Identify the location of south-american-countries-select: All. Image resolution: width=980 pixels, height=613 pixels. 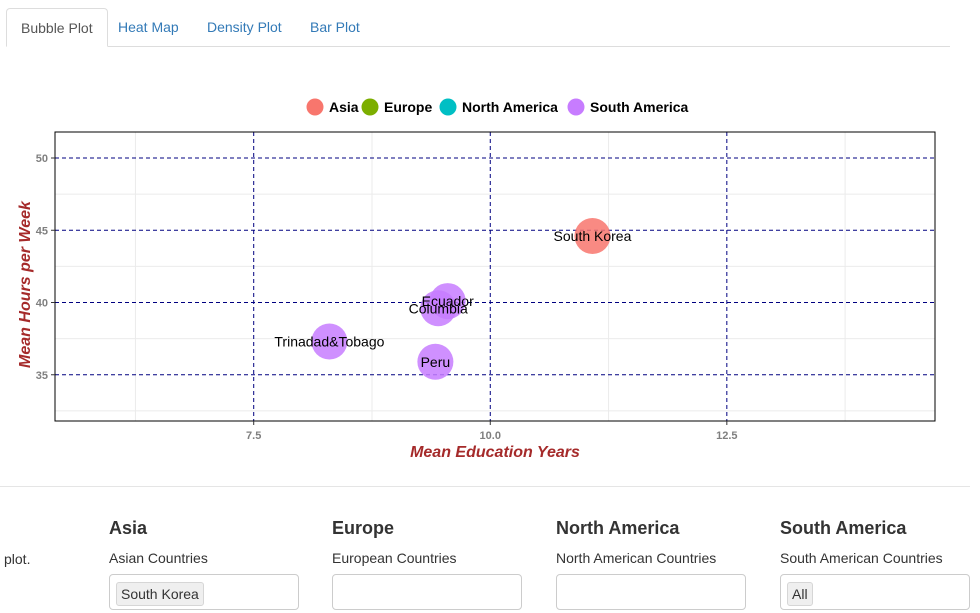
(875, 592).